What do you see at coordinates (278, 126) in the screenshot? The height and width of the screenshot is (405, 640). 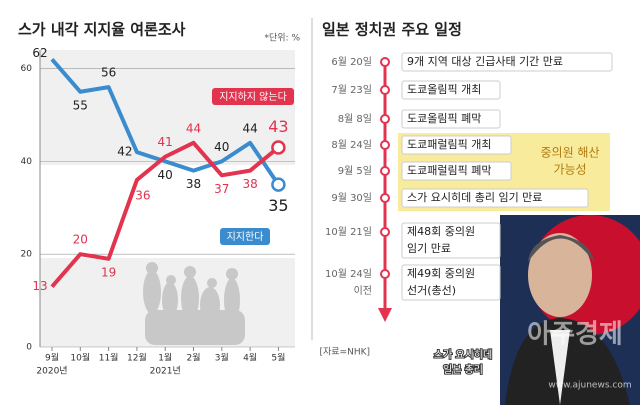 I see `value-label: 43` at bounding box center [278, 126].